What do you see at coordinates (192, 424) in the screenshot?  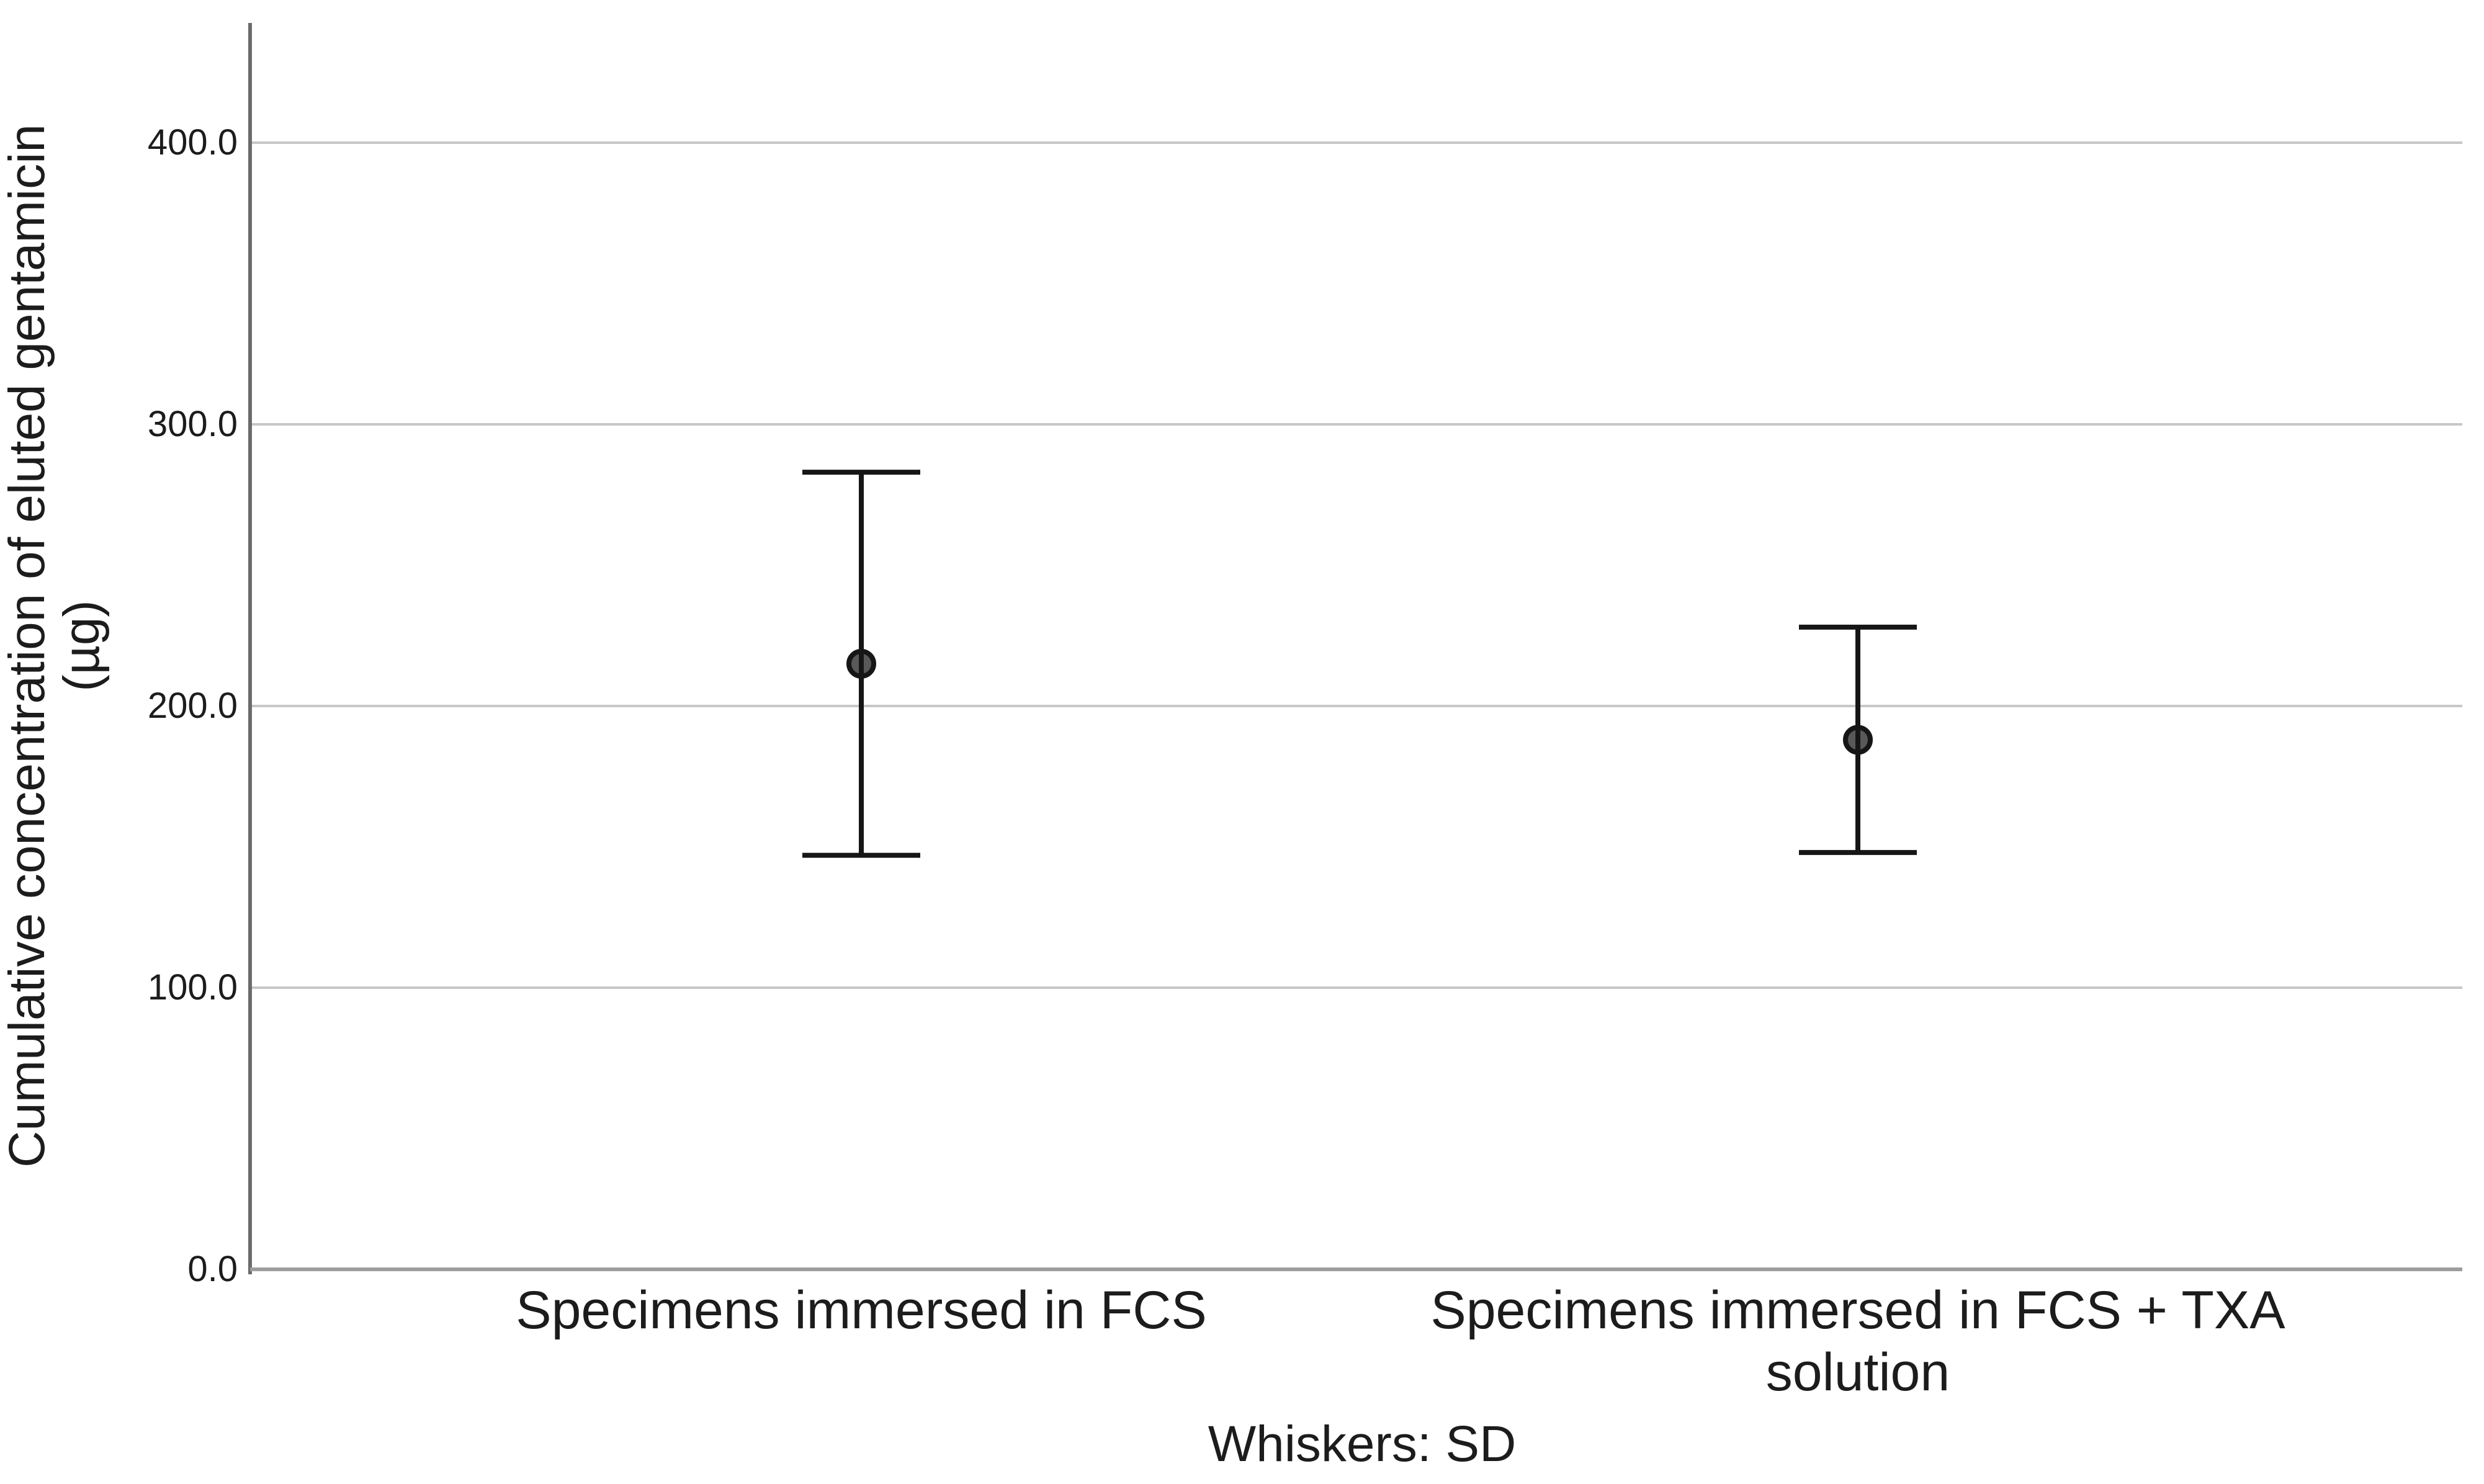 I see `y-tick-label: 300.0` at bounding box center [192, 424].